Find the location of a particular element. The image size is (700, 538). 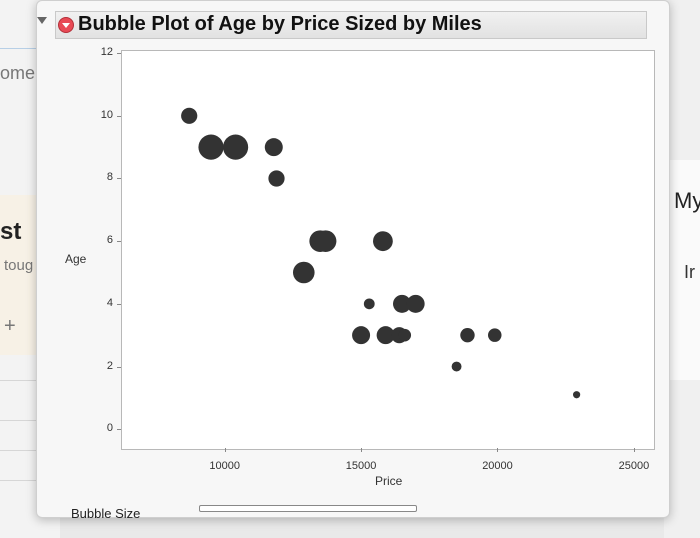

y-tick-label: 12 is located at coordinates (106, 52).